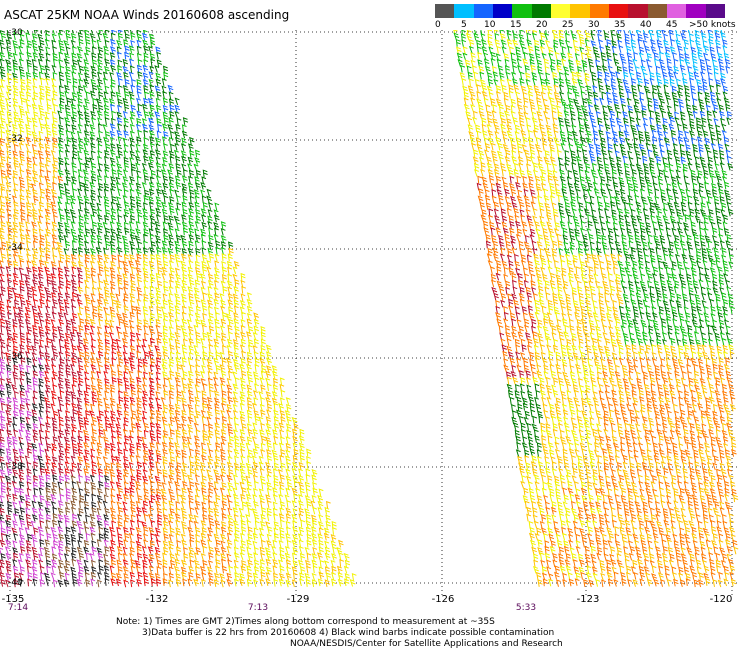 The height and width of the screenshot is (650, 740). I want to click on scale-label-0: 0, so click(438, 25).